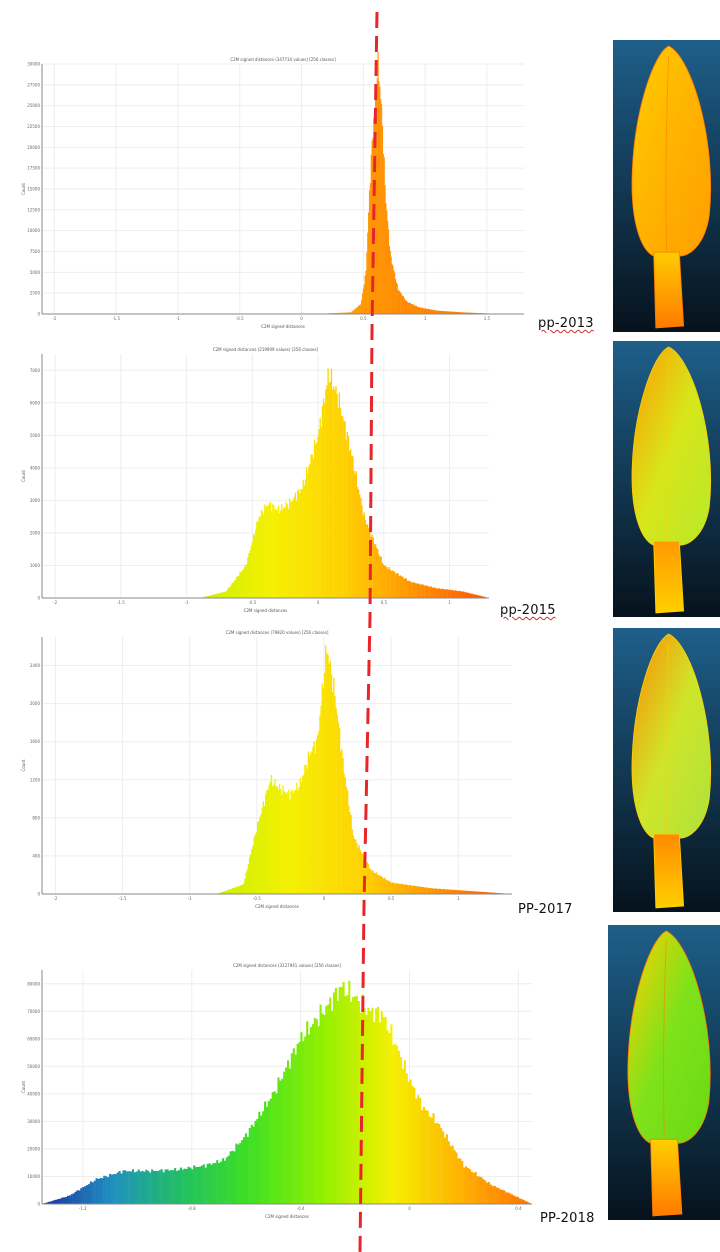 This screenshot has height=1252, width=720. What do you see at coordinates (33, 64) in the screenshot?
I see `y-tick-label: 30000` at bounding box center [33, 64].